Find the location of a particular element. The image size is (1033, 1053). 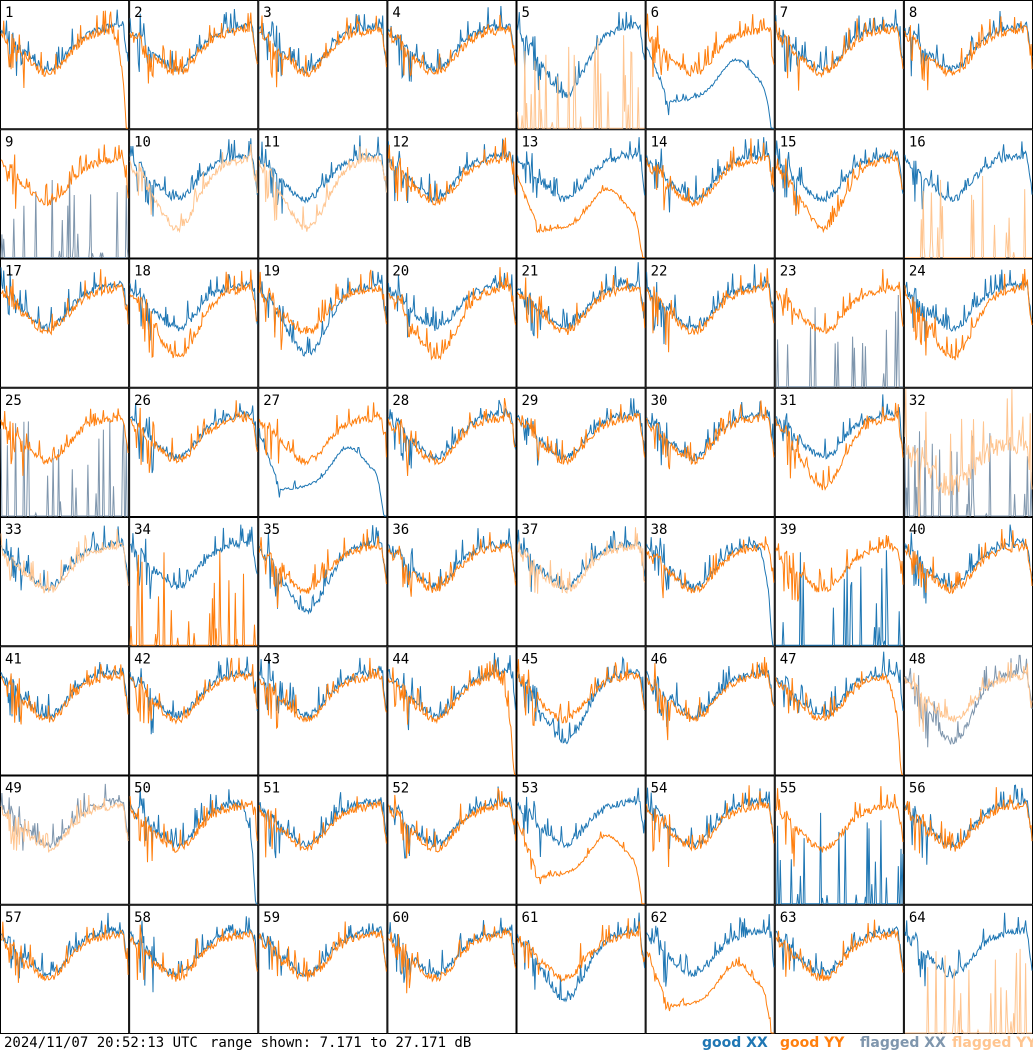

tile-label: 33 is located at coordinates (13, 530).